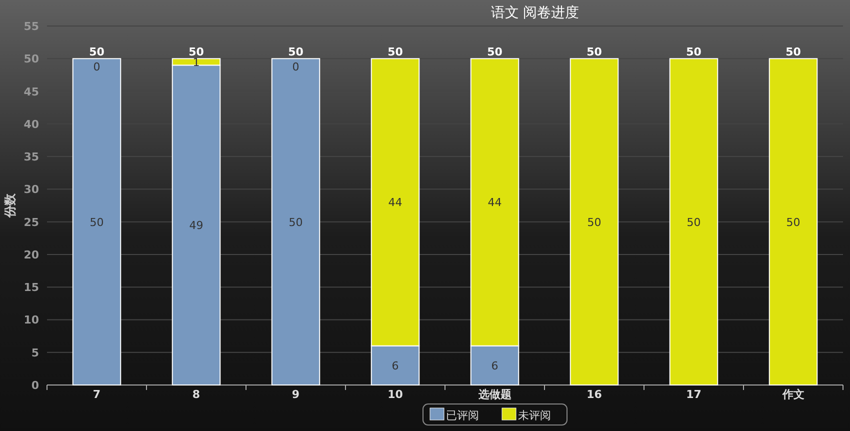  Describe the element at coordinates (31, 222) in the screenshot. I see `y-tick-label: 25` at that location.